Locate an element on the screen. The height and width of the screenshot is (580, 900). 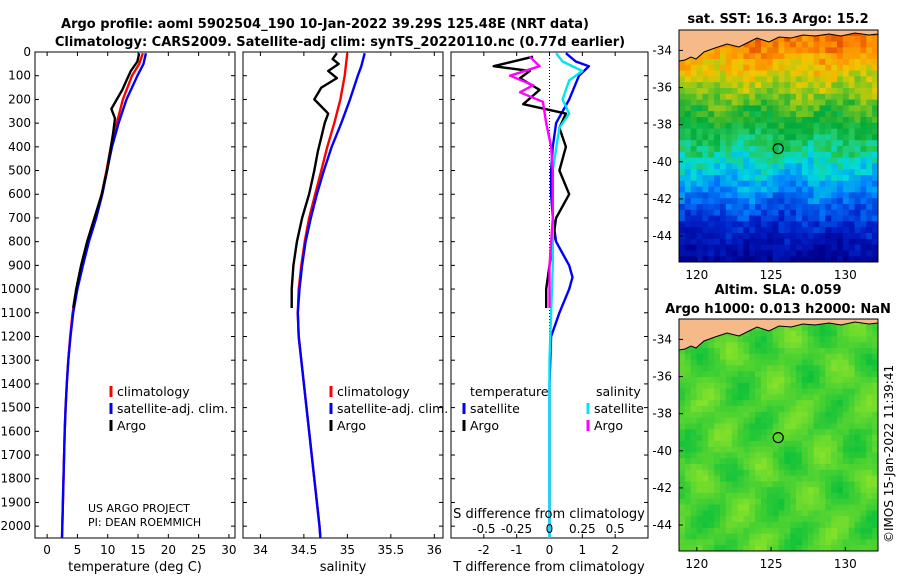
x-tick-label: 0 is located at coordinates (47, 550).